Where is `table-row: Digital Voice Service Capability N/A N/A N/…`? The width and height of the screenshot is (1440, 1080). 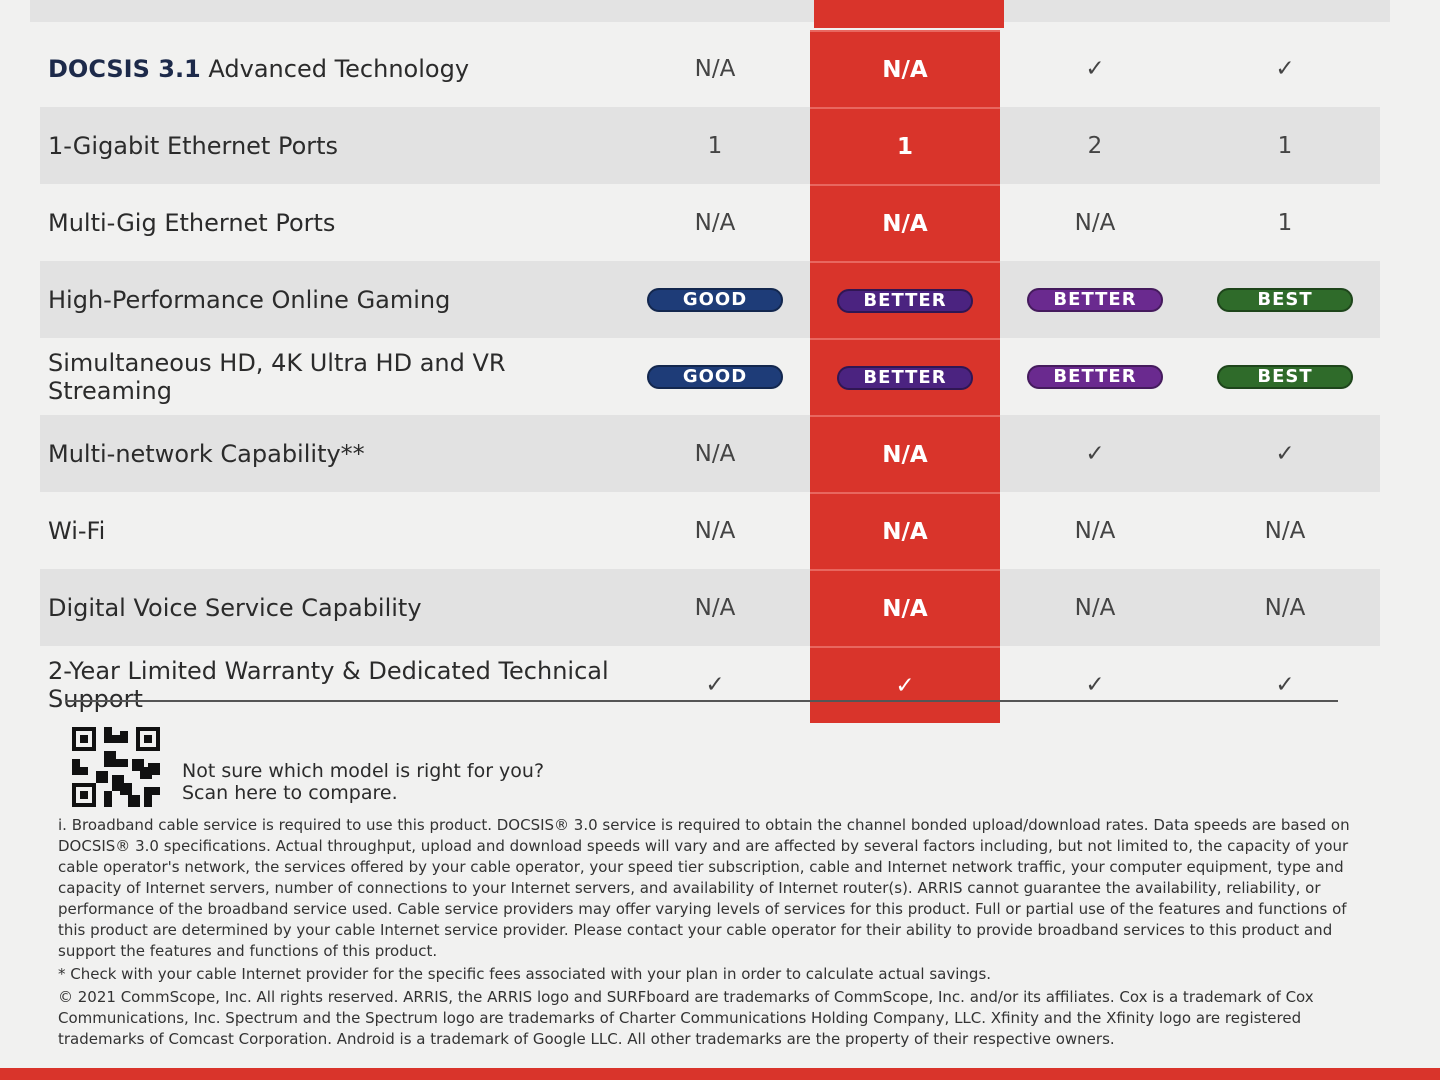 table-row: Digital Voice Service Capability N/A N/A N/… is located at coordinates (710, 607).